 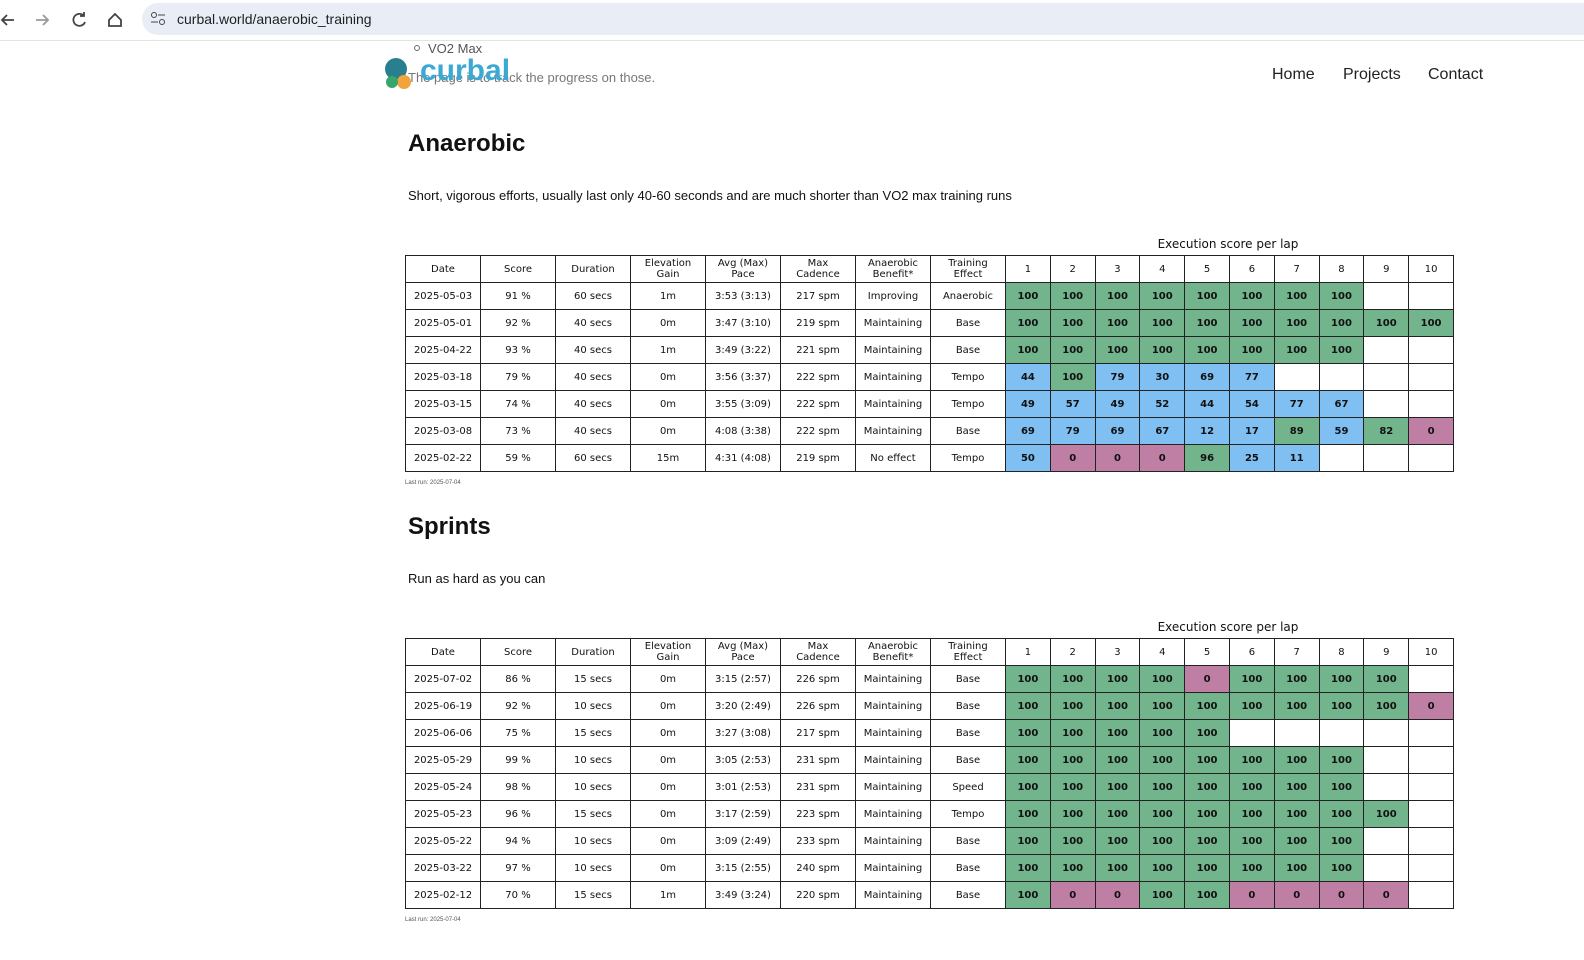 What do you see at coordinates (1341, 404) in the screenshot?
I see `lap-score-cell: 67` at bounding box center [1341, 404].